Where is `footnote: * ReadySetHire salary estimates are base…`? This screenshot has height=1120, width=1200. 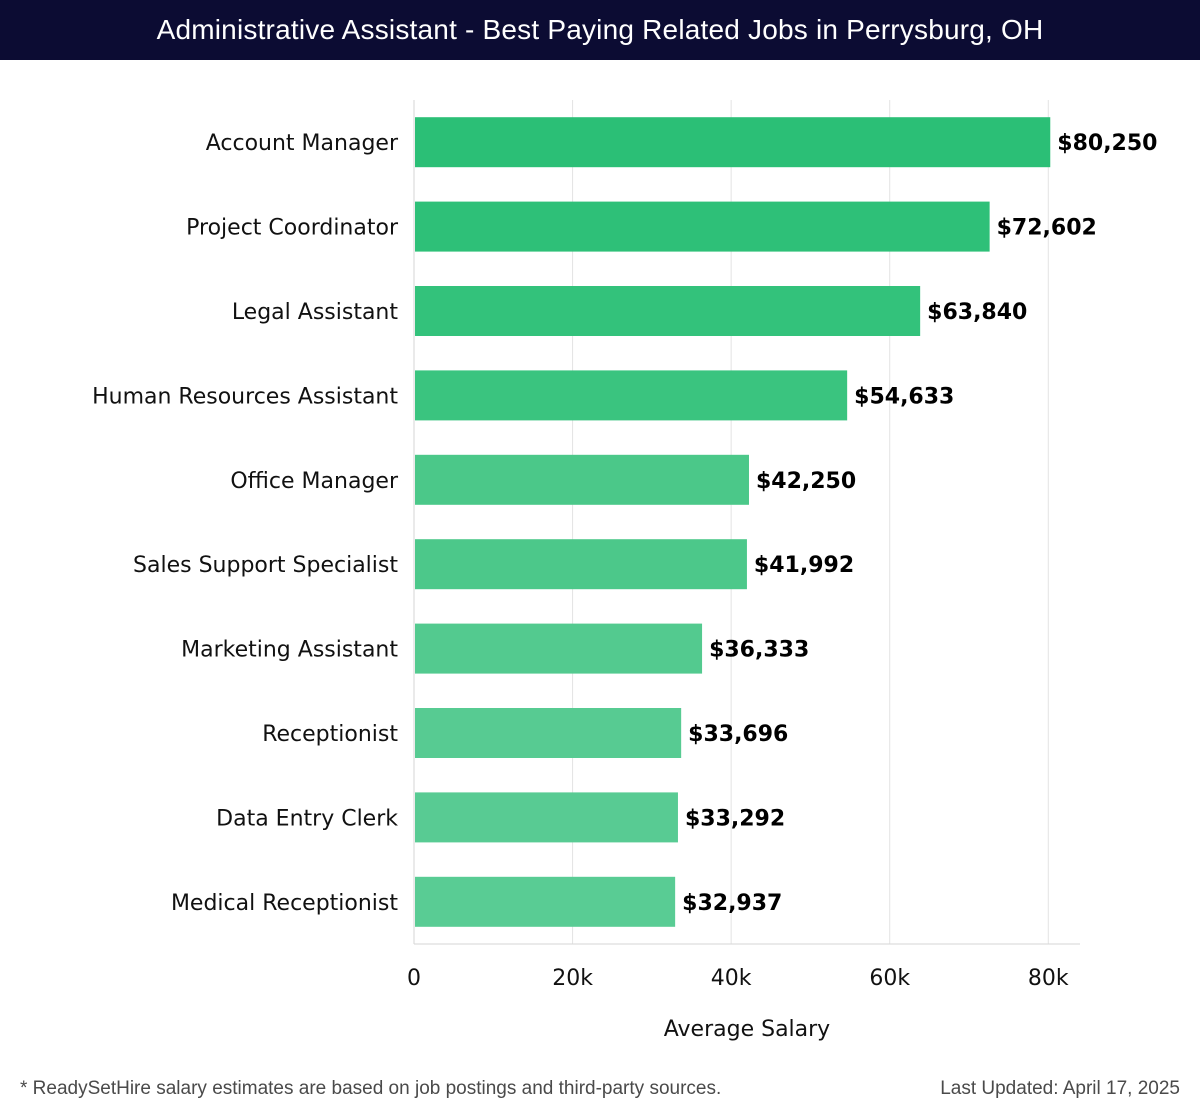 footnote: * ReadySetHire salary estimates are base… is located at coordinates (371, 1088).